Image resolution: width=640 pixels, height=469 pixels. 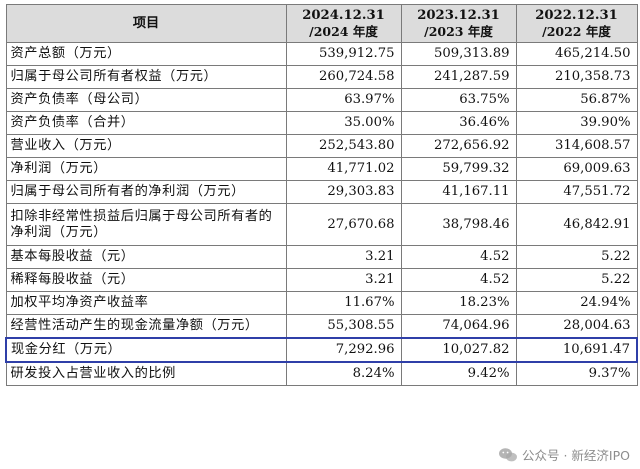 I want to click on header-year: /2024 年度, so click(x=343, y=31).